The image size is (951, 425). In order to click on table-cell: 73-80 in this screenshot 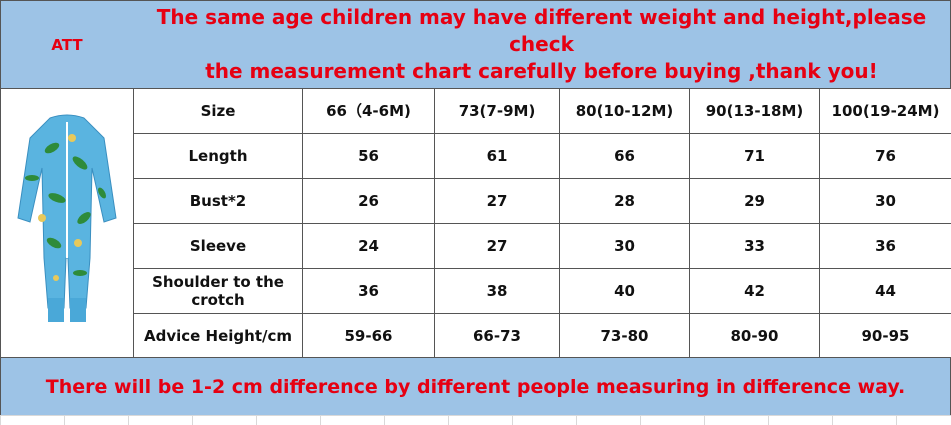, I will do `click(625, 336)`.